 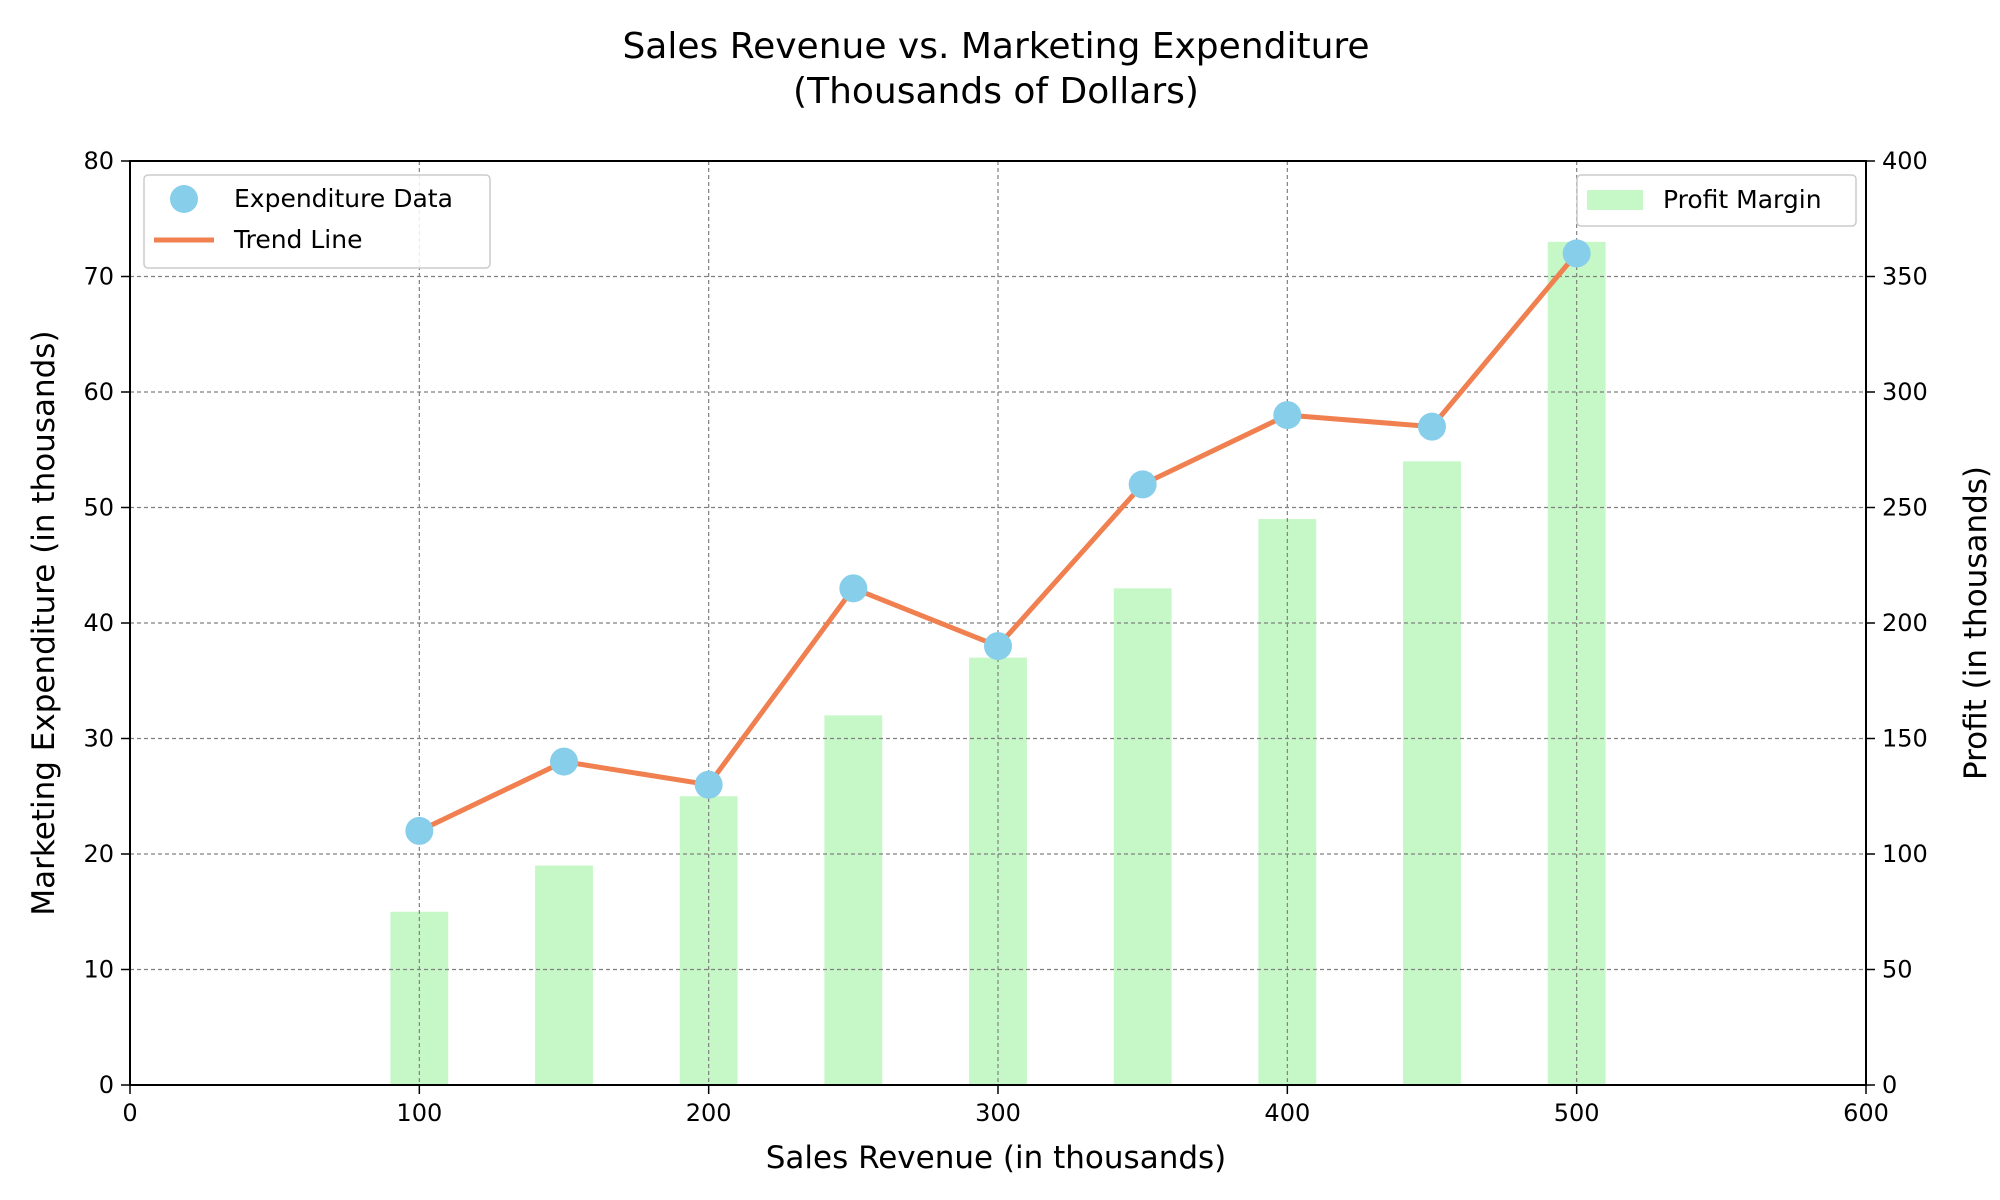 I want to click on y2-axis-label: Profit (in thousands), so click(x=1976, y=623).